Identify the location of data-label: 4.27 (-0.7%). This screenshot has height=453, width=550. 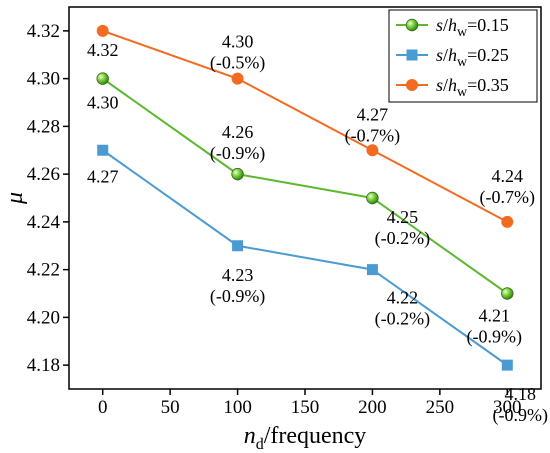
(372, 125).